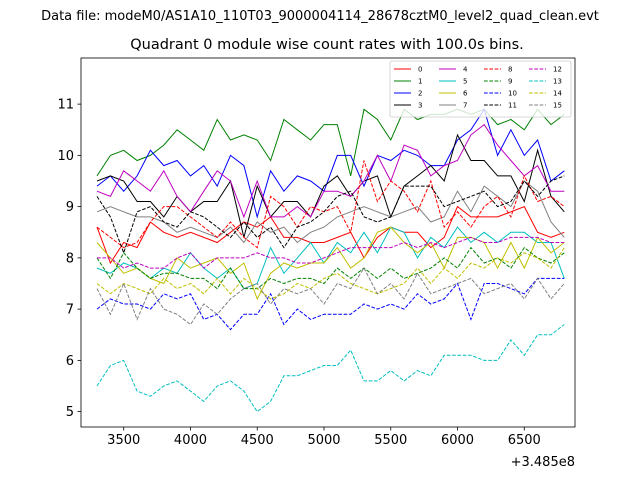 The image size is (640, 480). What do you see at coordinates (390, 440) in the screenshot?
I see `x-tick-label: 5500` at bounding box center [390, 440].